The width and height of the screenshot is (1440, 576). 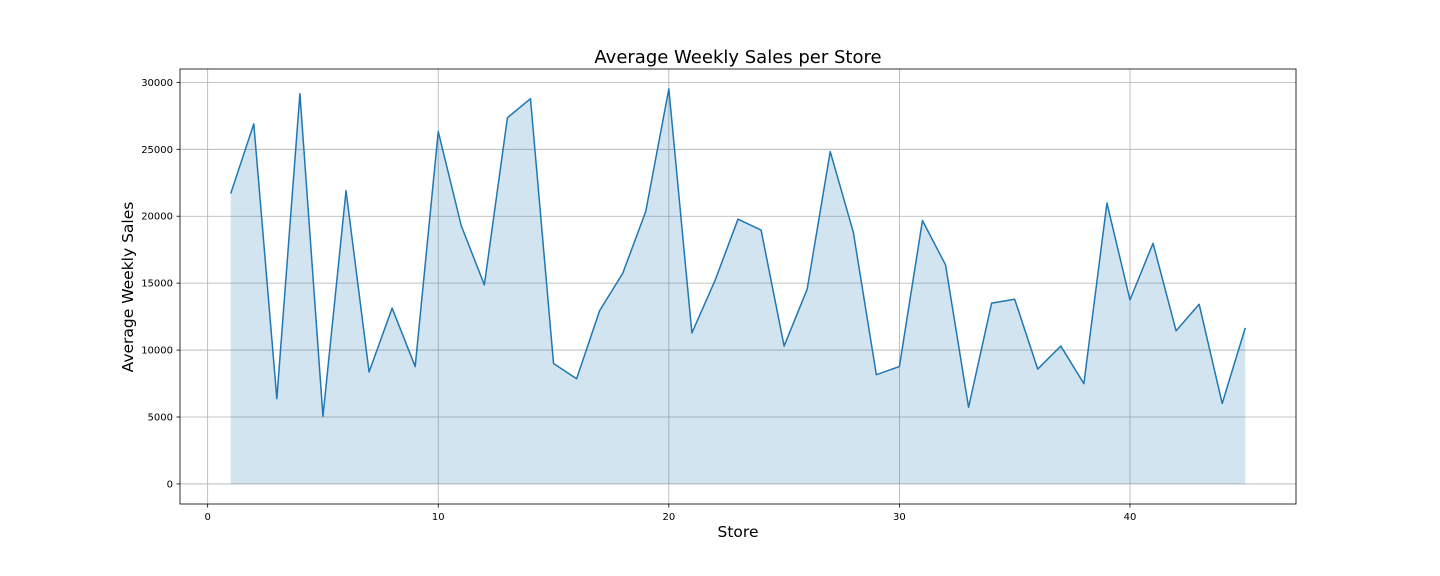 I want to click on x-tick-label: 20, so click(x=668, y=517).